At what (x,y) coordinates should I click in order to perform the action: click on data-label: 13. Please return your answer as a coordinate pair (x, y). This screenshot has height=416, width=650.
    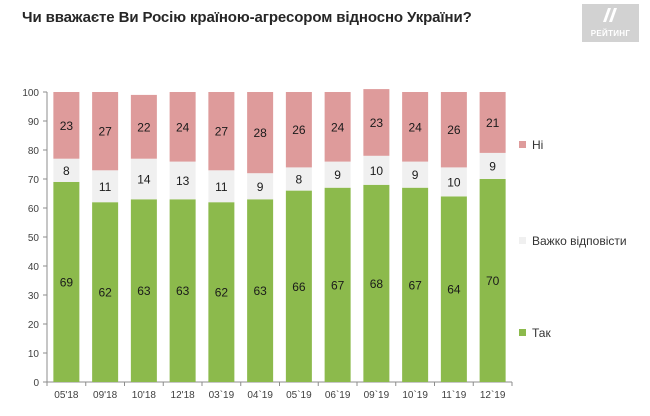
    Looking at the image, I should click on (183, 181).